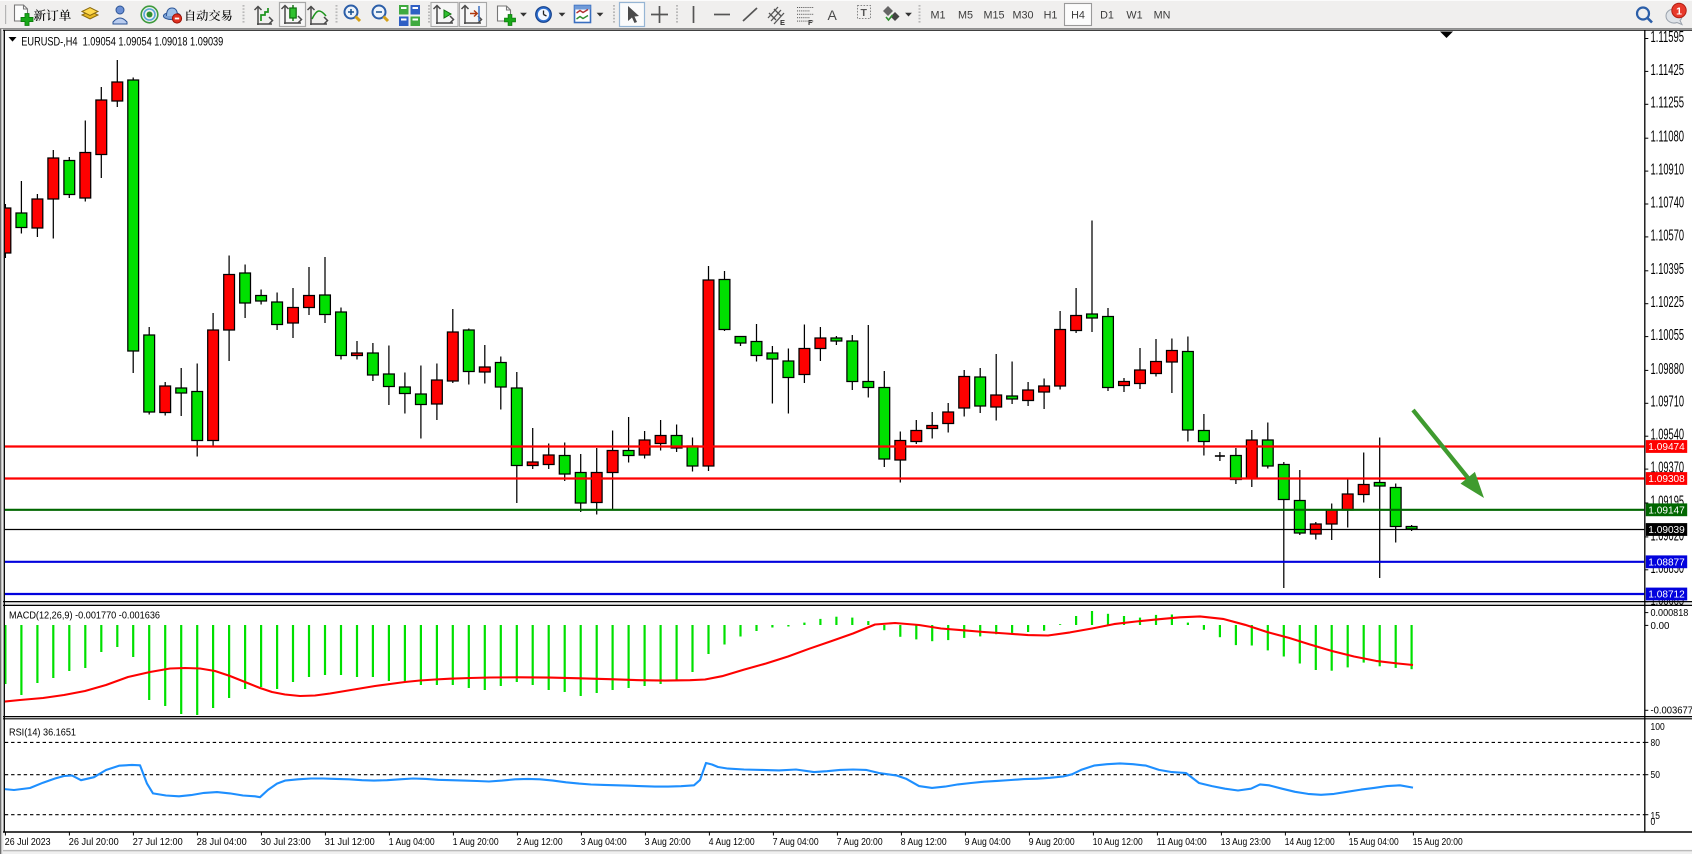  Describe the element at coordinates (28, 842) in the screenshot. I see `svg-text: 26 Jul 2023` at that location.